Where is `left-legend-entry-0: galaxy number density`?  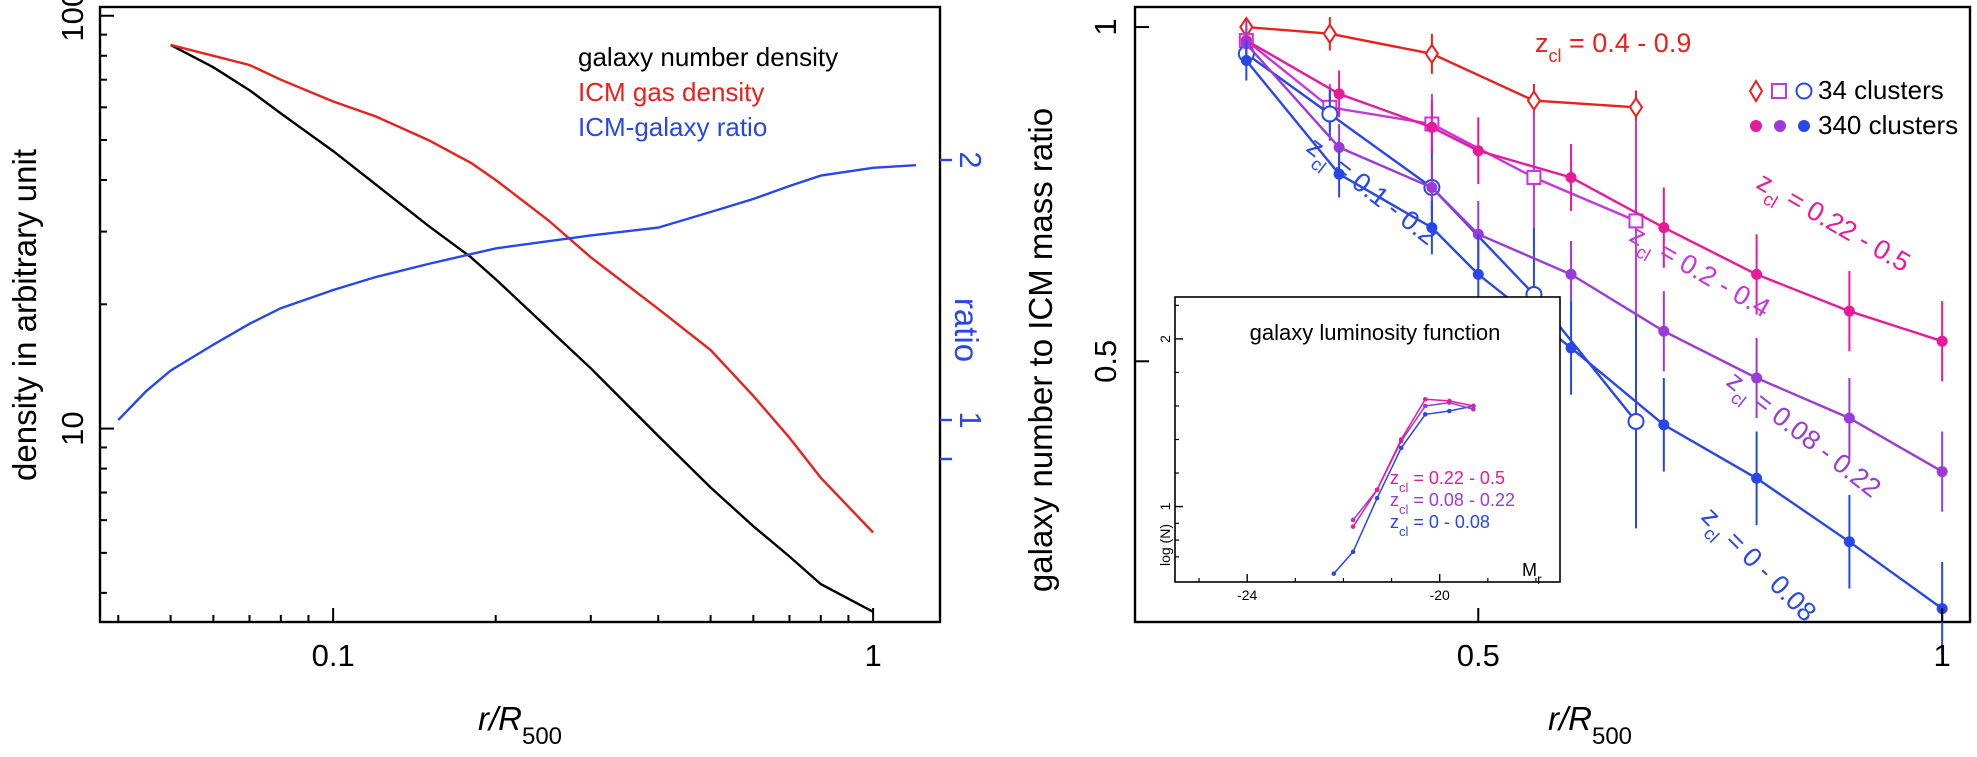 left-legend-entry-0: galaxy number density is located at coordinates (708, 57).